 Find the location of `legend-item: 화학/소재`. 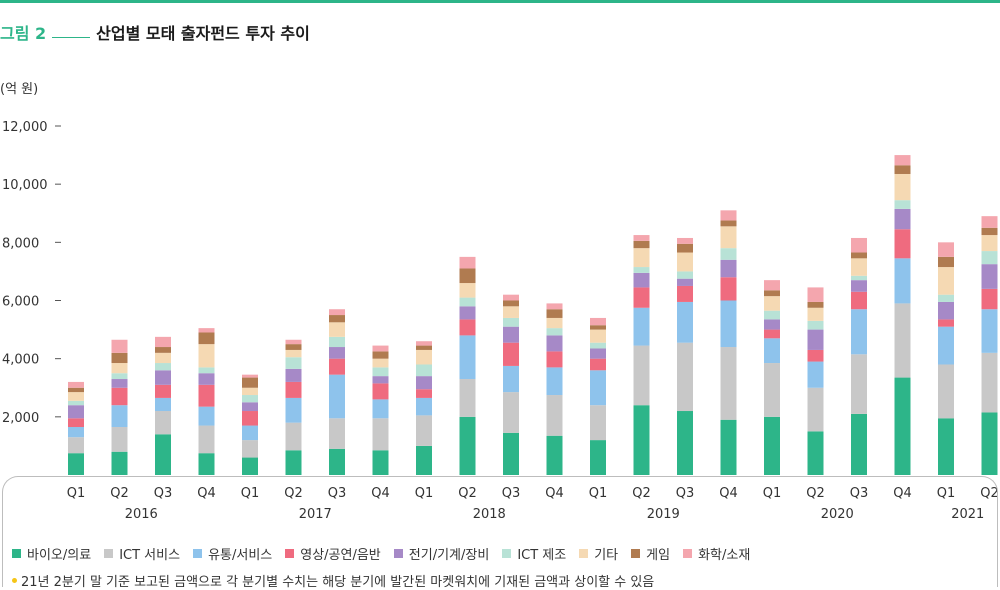

legend-item: 화학/소재 is located at coordinates (716, 553).